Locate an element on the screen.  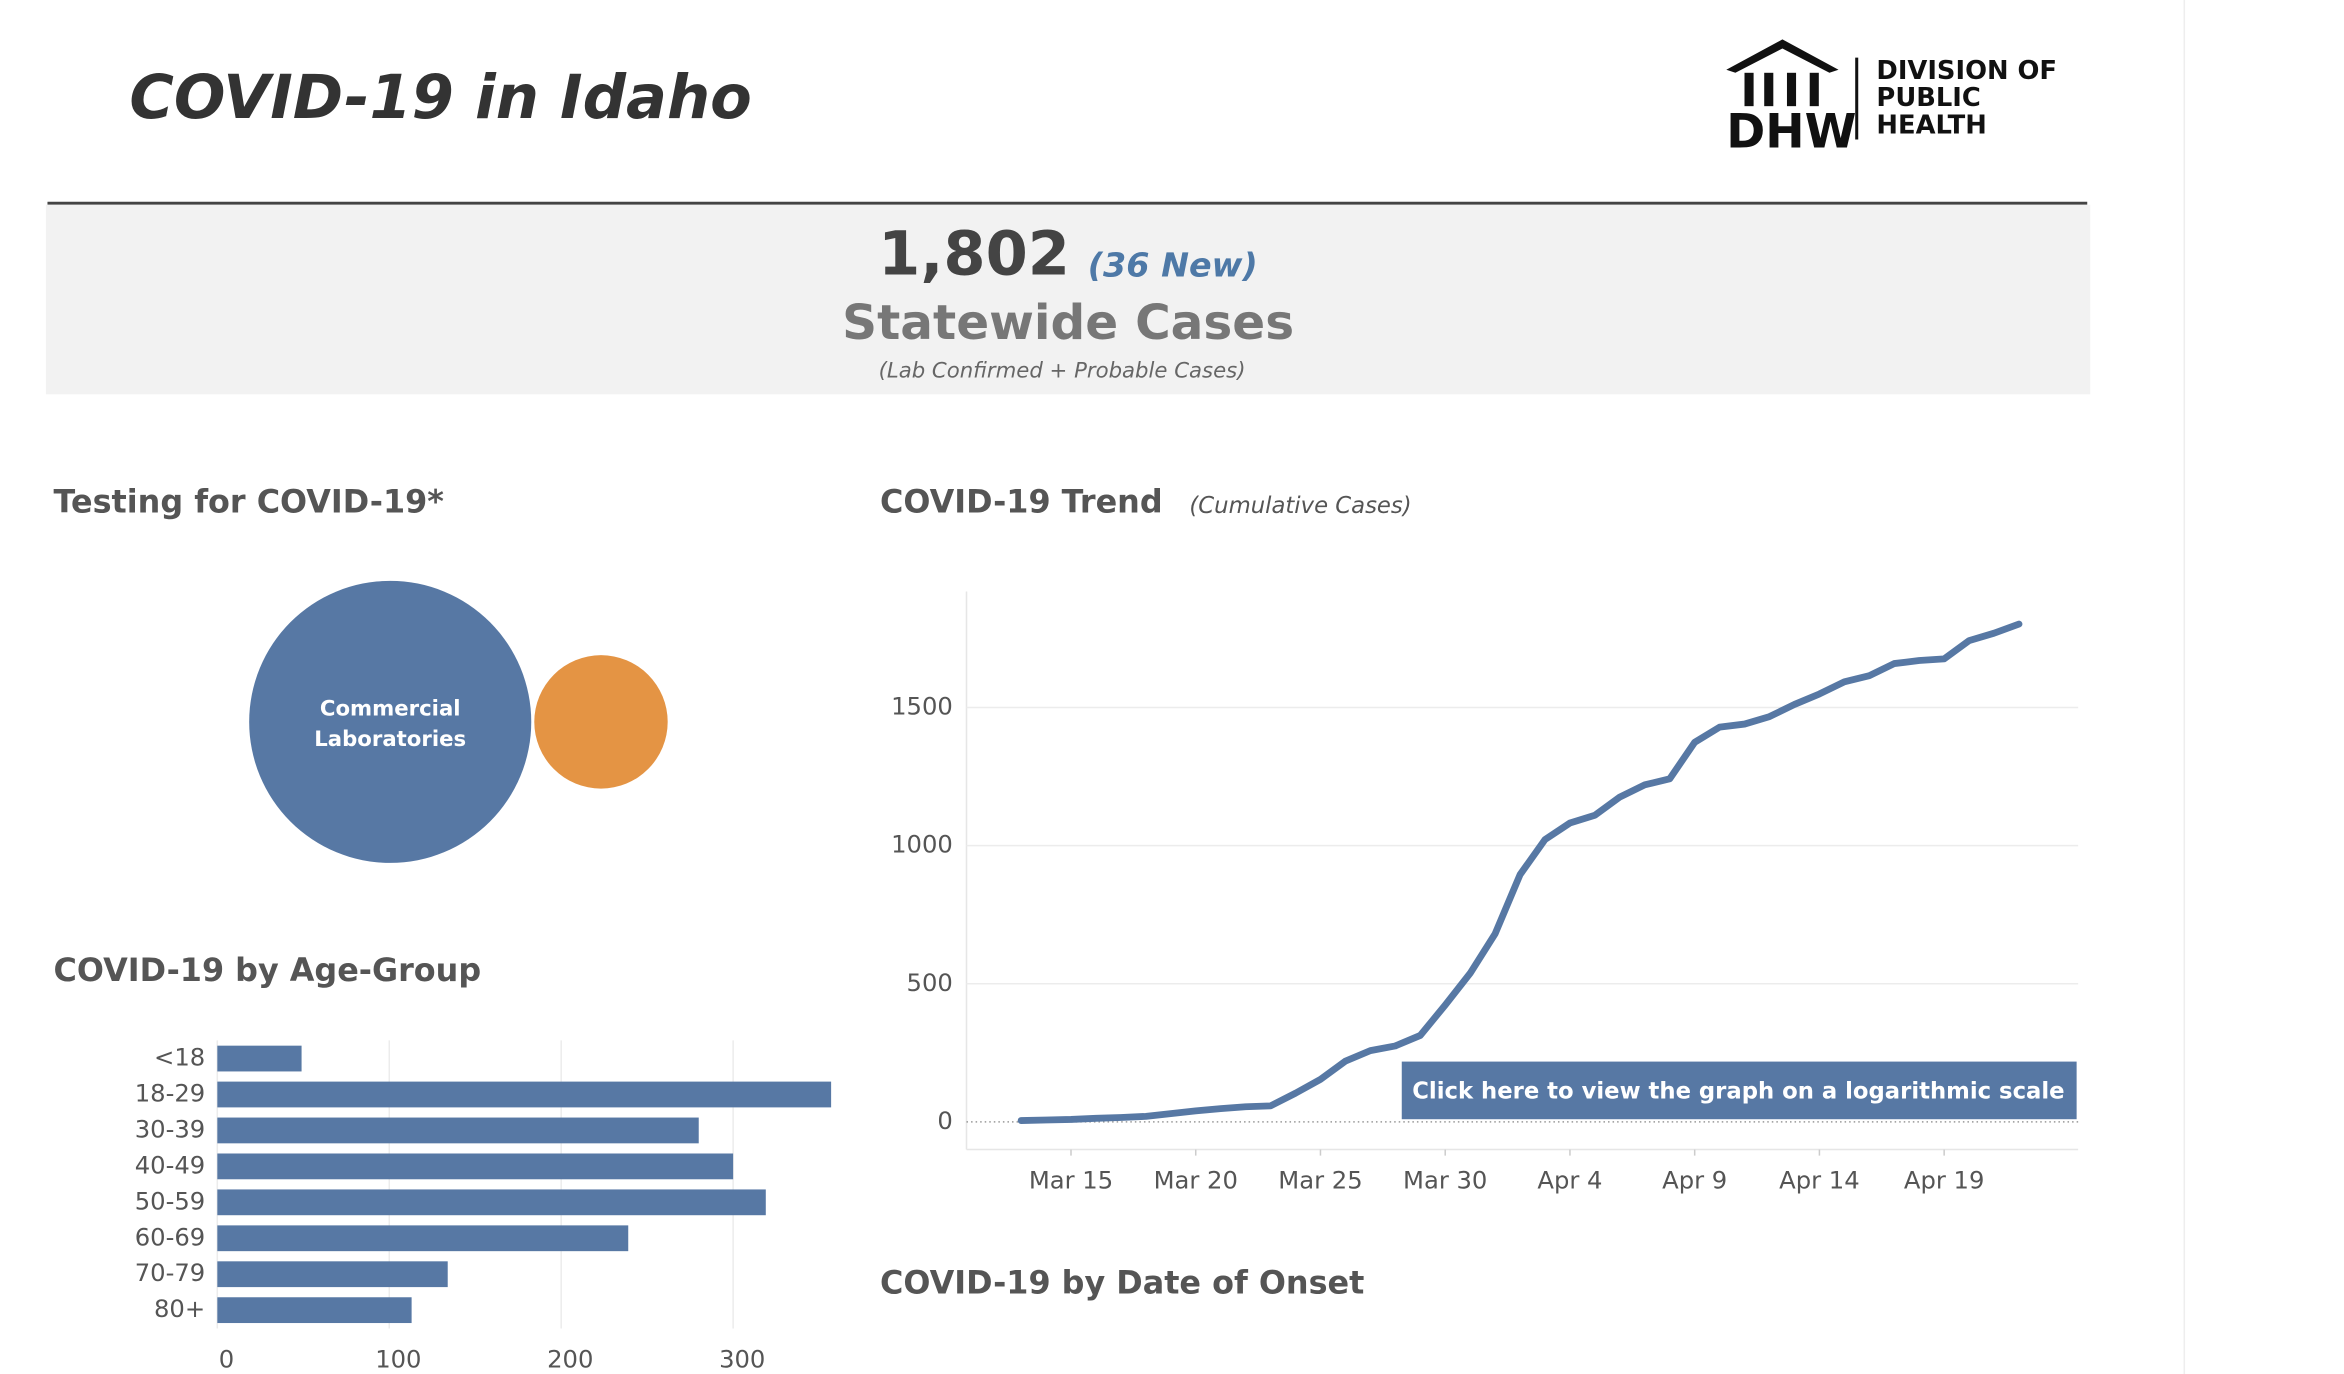
x-tick-label: Apr 19 is located at coordinates (1944, 1179).